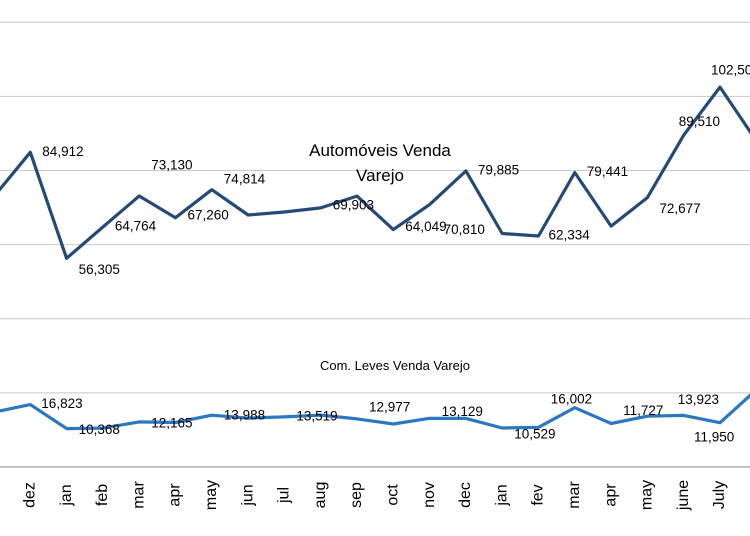 The image size is (750, 536). Describe the element at coordinates (171, 422) in the screenshot. I see `data-label: 12,165` at that location.